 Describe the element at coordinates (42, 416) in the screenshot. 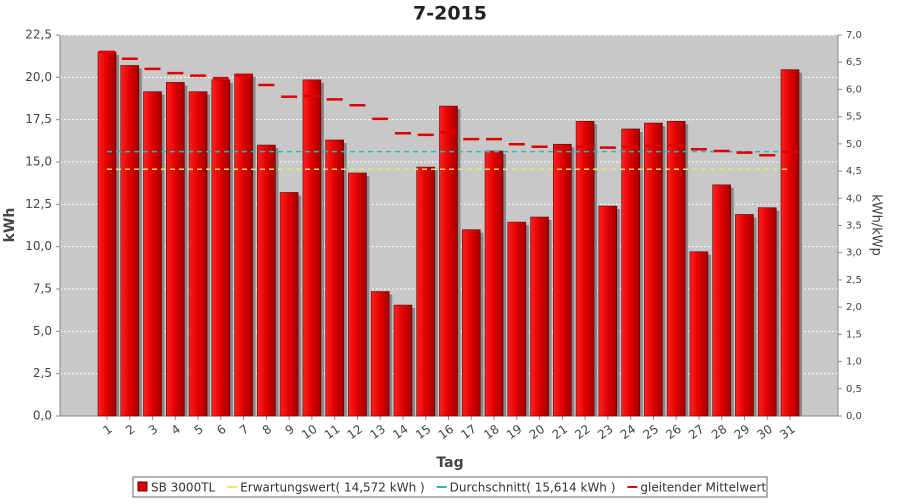

I see `y-tick-label: 0,0` at that location.